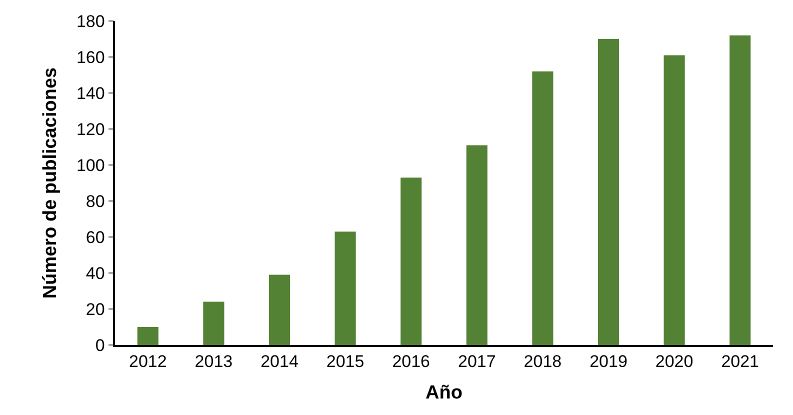  I want to click on y-axis-title: Número de publicaciones, so click(50, 183).